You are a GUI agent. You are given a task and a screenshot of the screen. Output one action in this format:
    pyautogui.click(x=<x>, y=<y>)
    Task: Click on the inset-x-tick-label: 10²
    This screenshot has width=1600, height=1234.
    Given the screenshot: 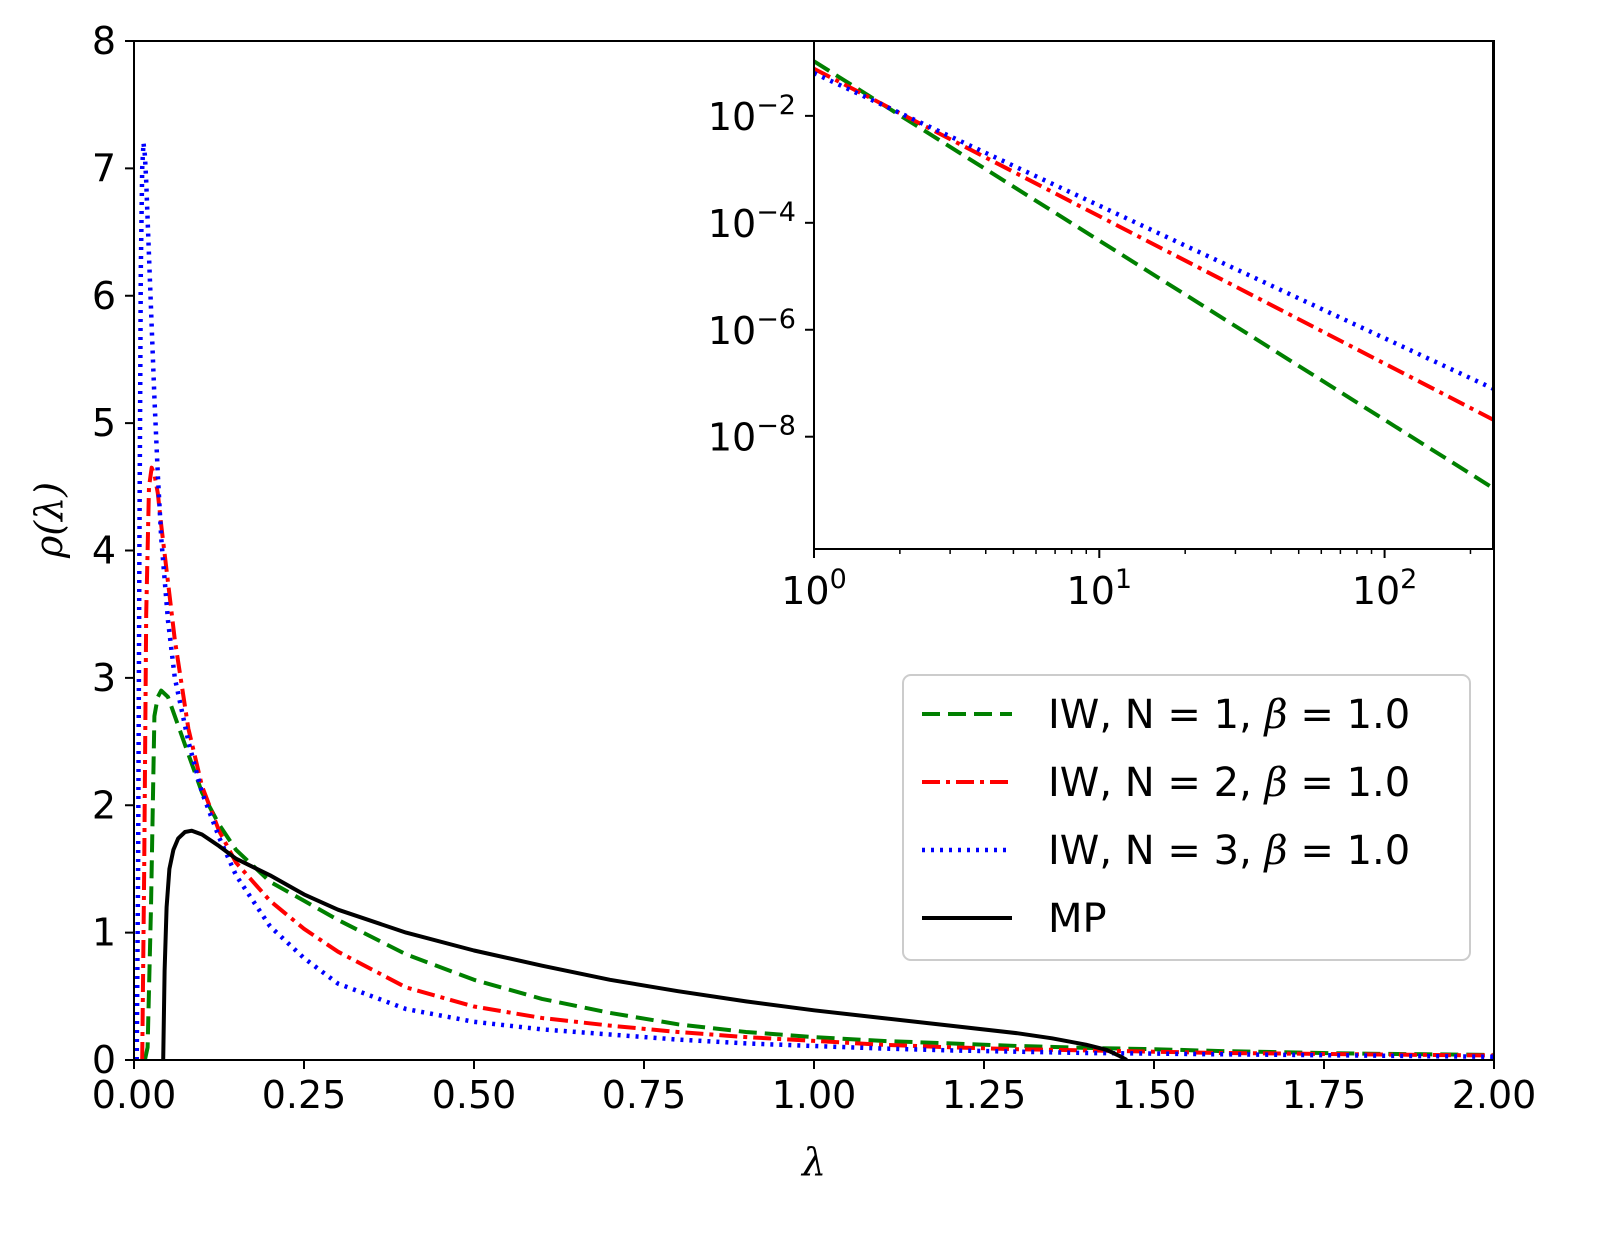 What is the action you would take?
    pyautogui.click(x=1385, y=588)
    